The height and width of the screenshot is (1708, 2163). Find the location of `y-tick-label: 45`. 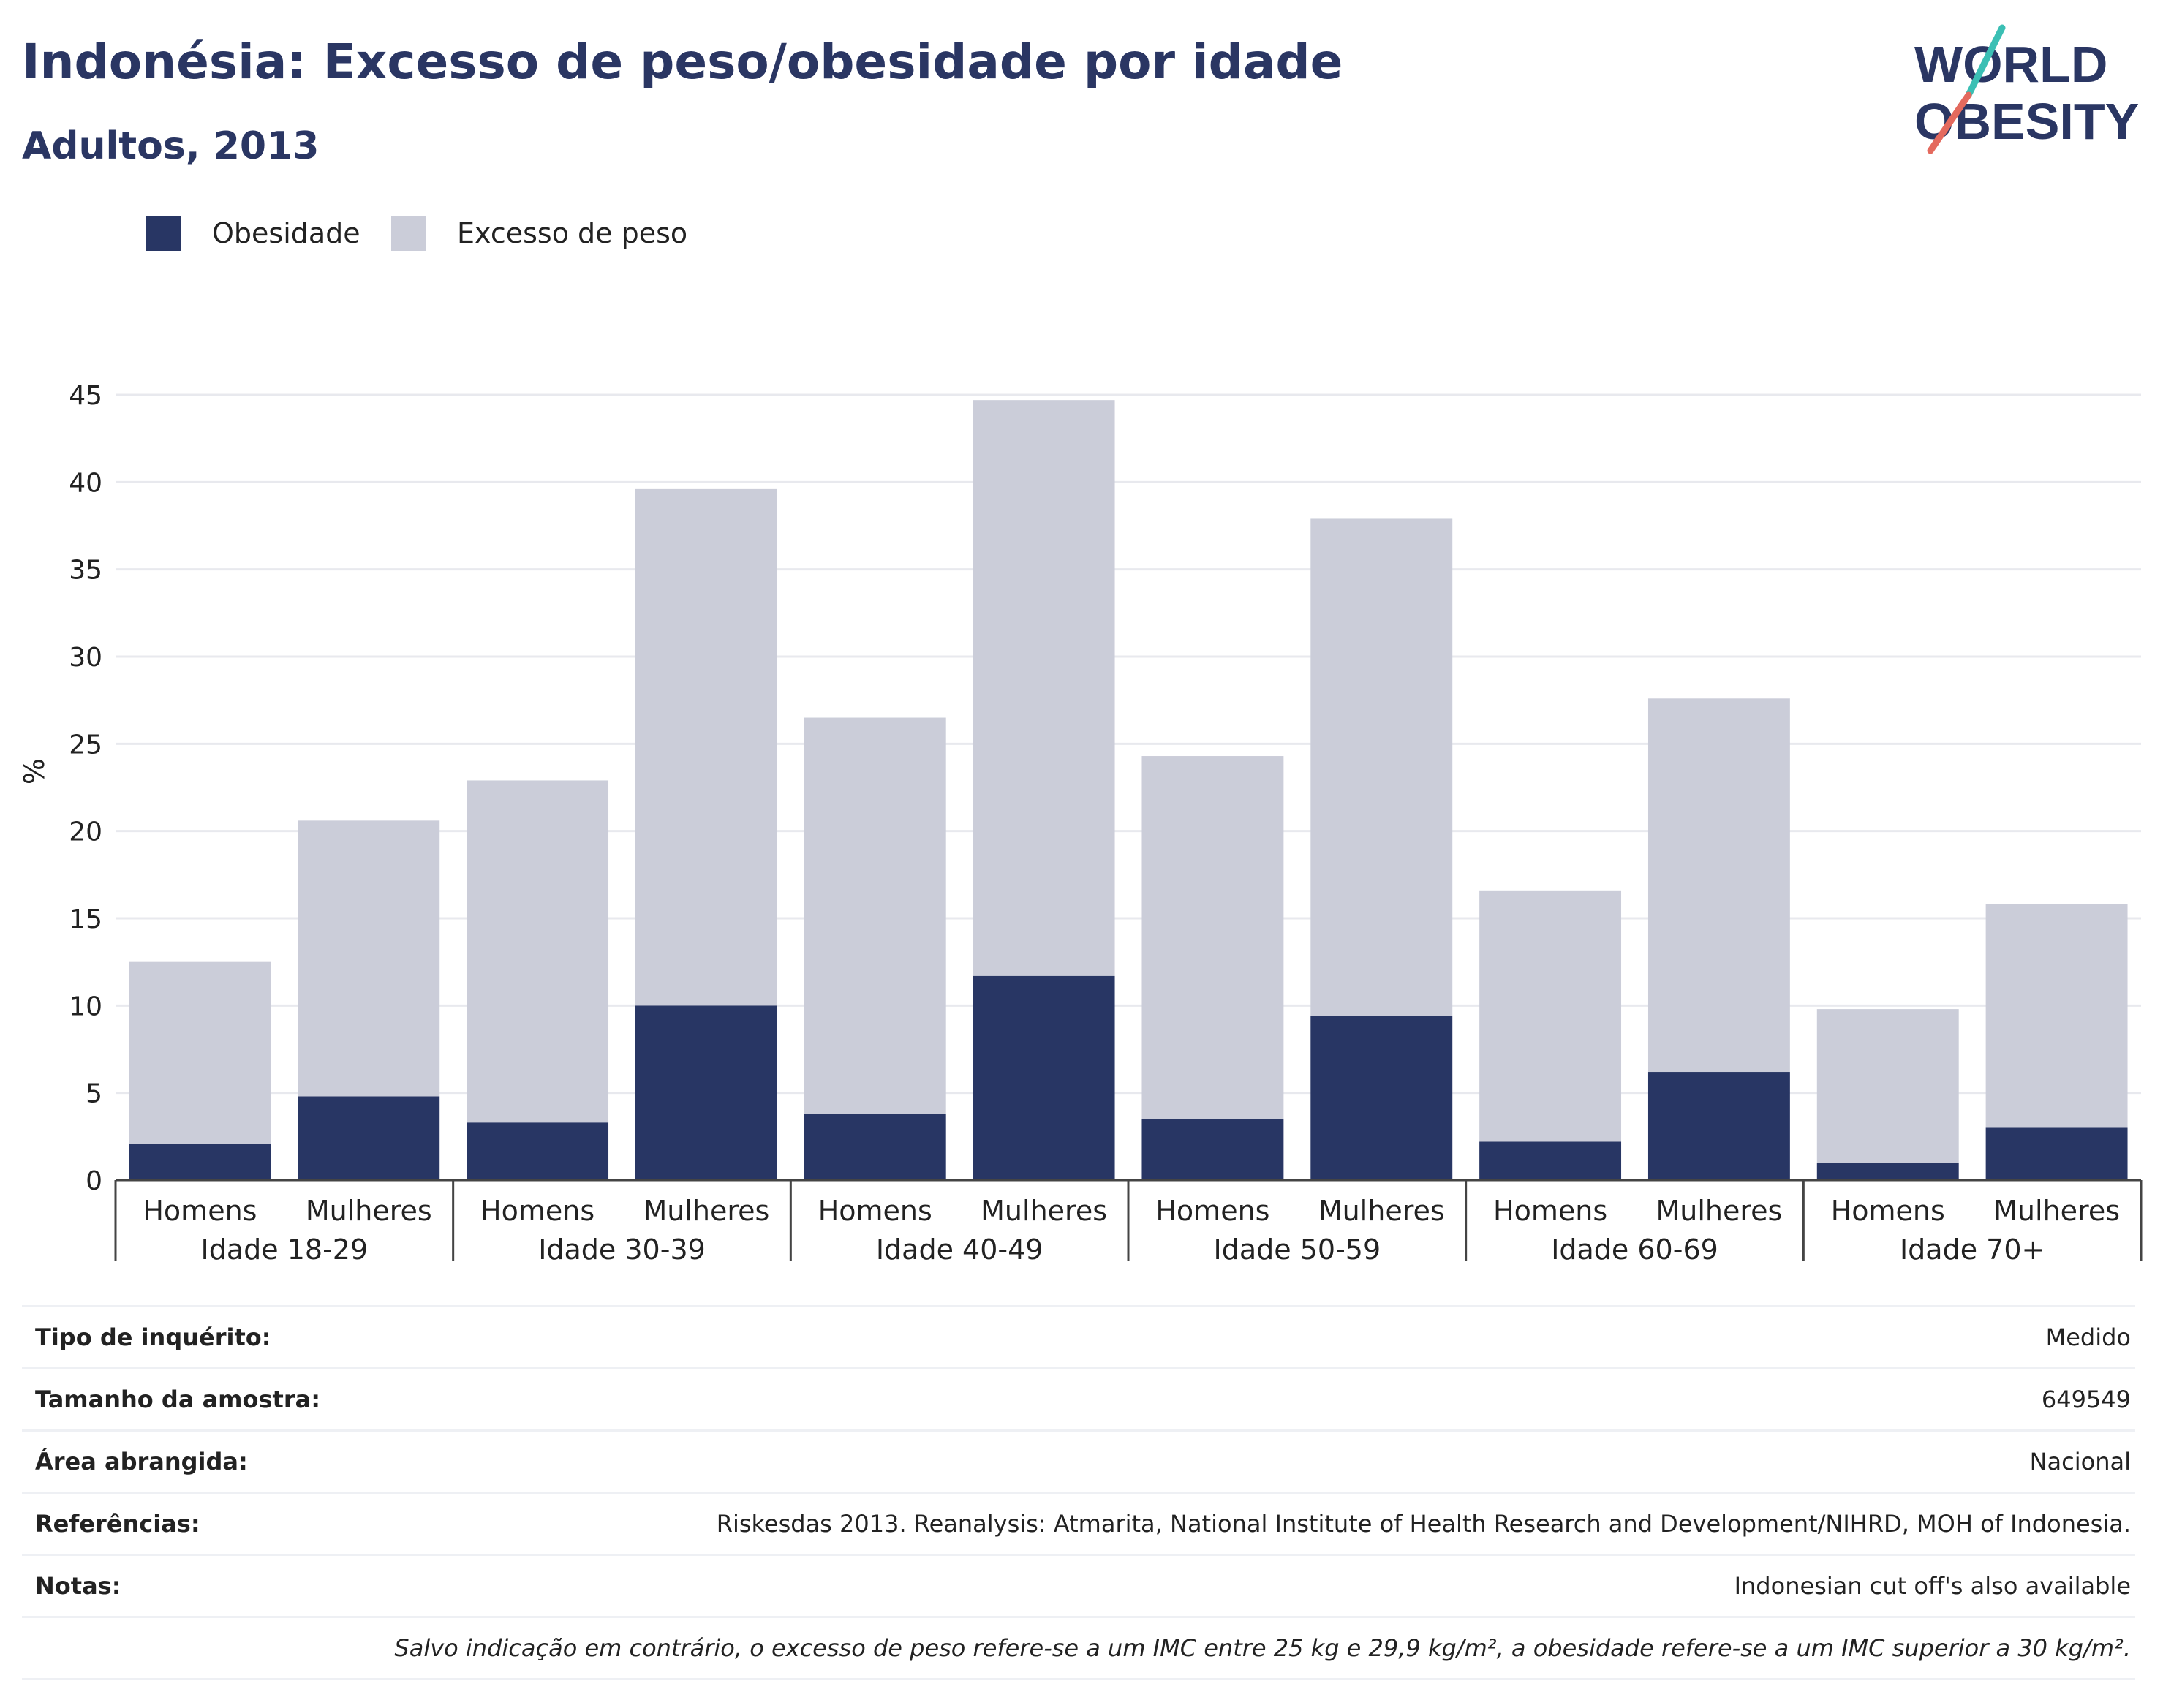

y-tick-label: 45 is located at coordinates (85, 396).